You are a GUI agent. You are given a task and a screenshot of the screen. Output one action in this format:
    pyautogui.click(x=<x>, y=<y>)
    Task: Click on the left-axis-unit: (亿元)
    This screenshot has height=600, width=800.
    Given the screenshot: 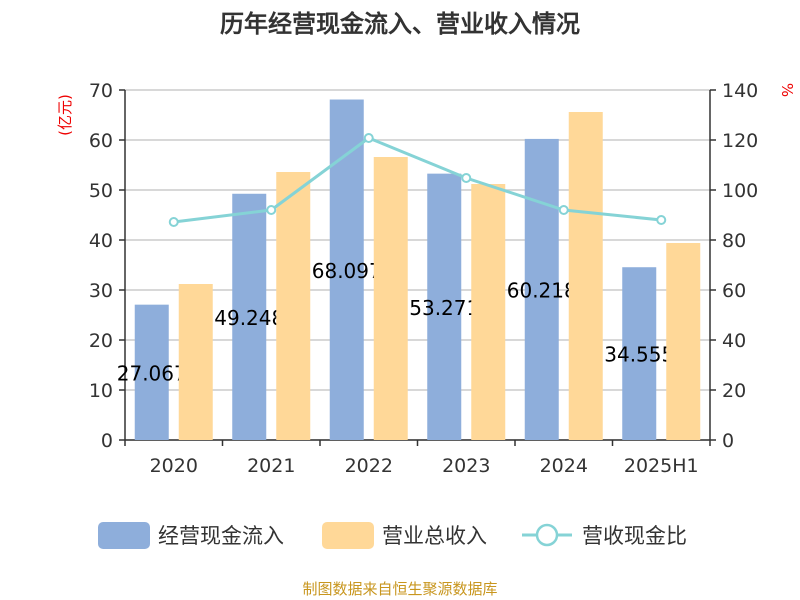 What is the action you would take?
    pyautogui.click(x=65, y=115)
    